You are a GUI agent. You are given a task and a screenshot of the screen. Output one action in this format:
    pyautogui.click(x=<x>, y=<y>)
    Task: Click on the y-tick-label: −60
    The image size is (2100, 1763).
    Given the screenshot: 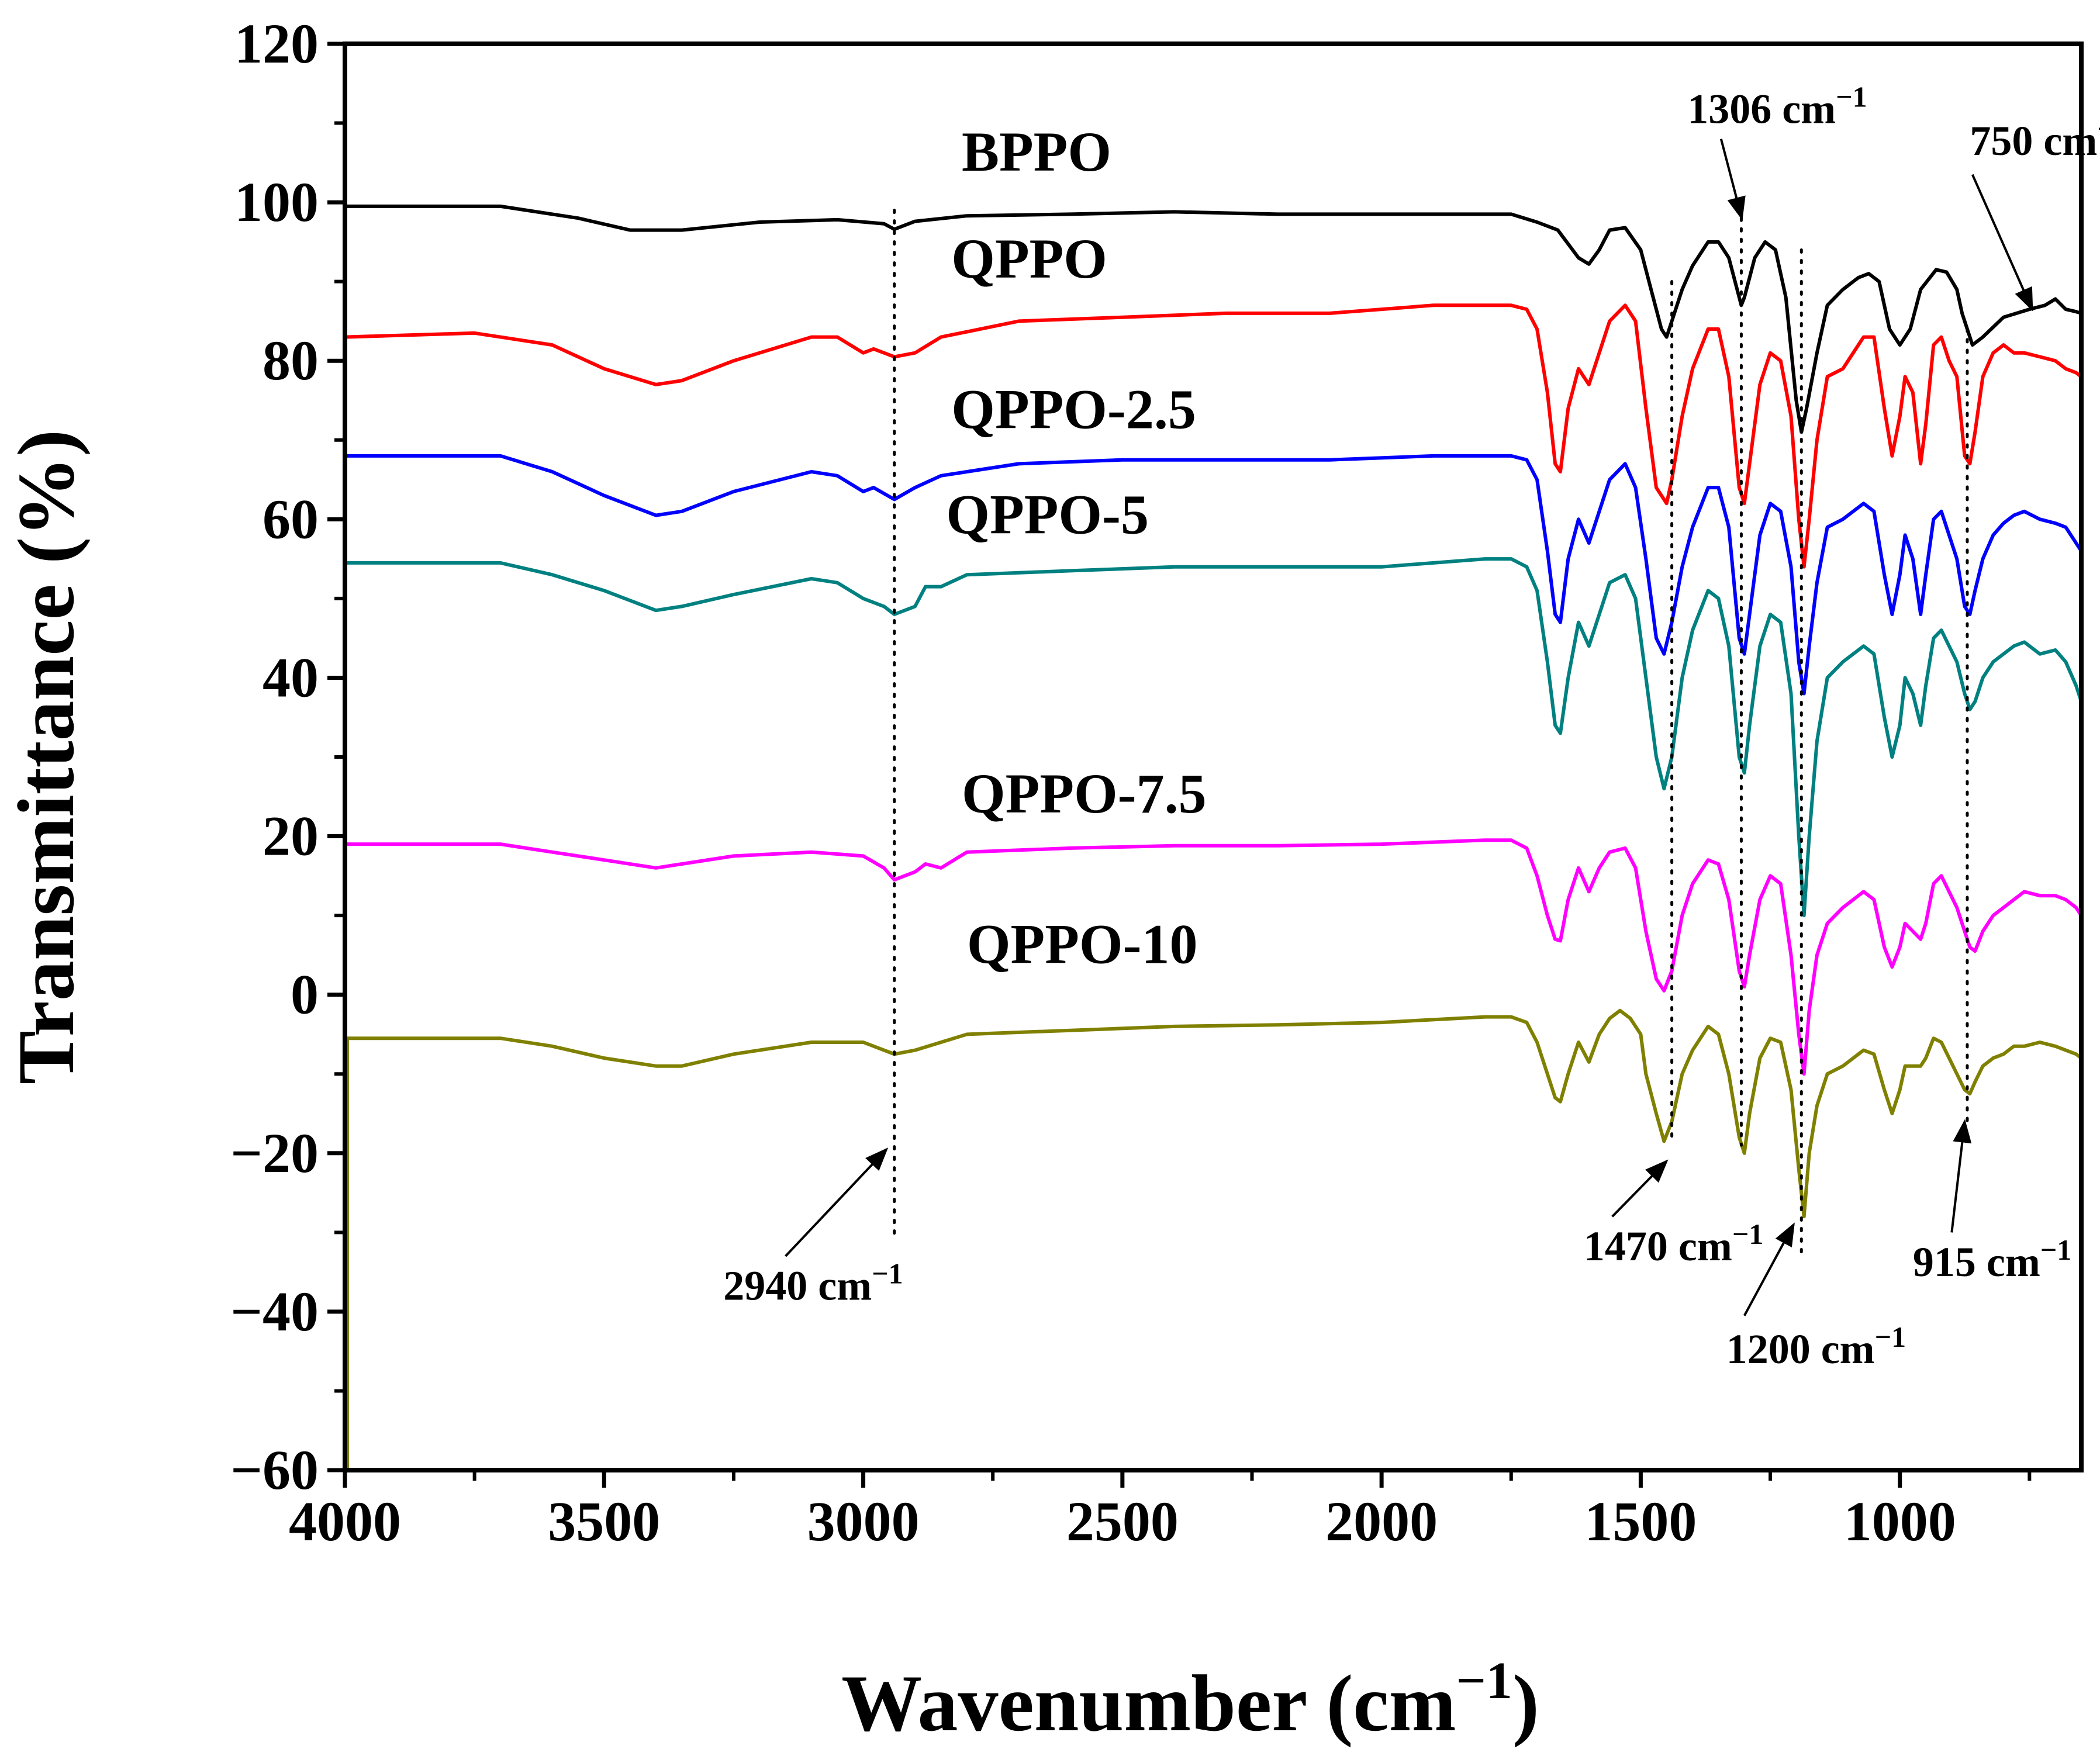 What is the action you would take?
    pyautogui.click(x=274, y=1470)
    